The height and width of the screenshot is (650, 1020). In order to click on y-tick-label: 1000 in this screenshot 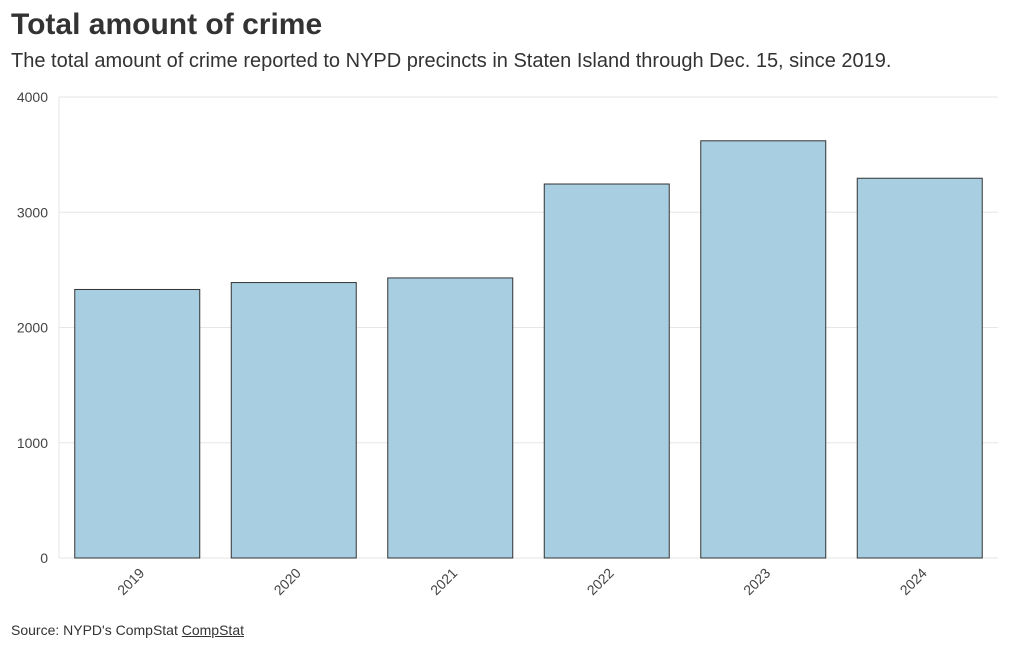, I will do `click(32, 443)`.